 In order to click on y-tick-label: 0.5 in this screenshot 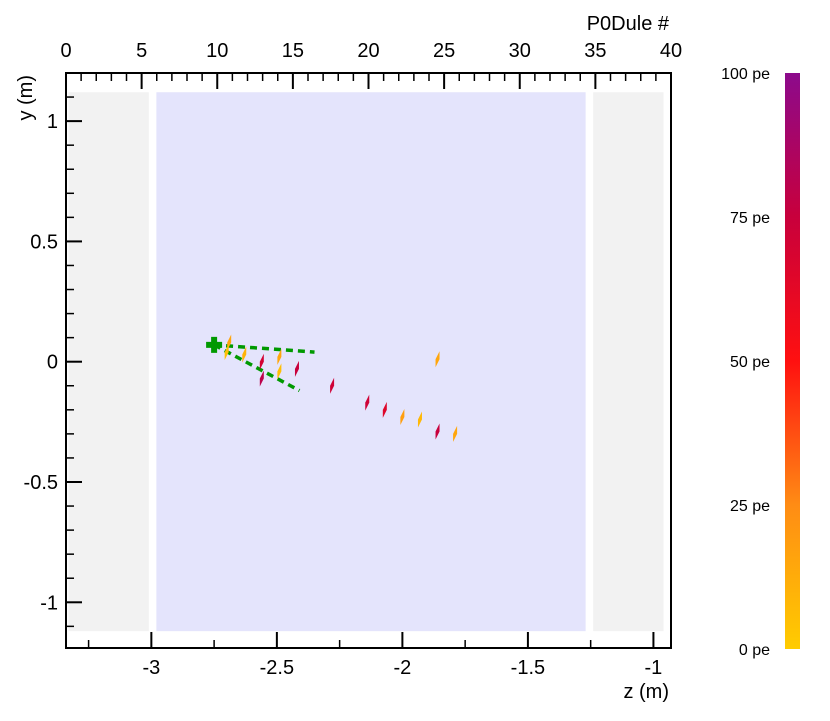, I will do `click(44, 242)`.